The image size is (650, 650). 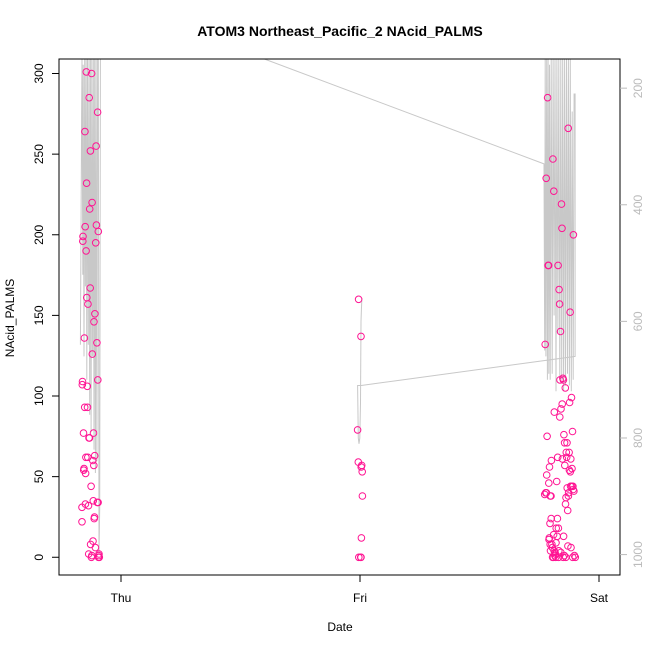 I want to click on y-axis: 0 50 100 150 200 250 300, so click(x=45, y=312).